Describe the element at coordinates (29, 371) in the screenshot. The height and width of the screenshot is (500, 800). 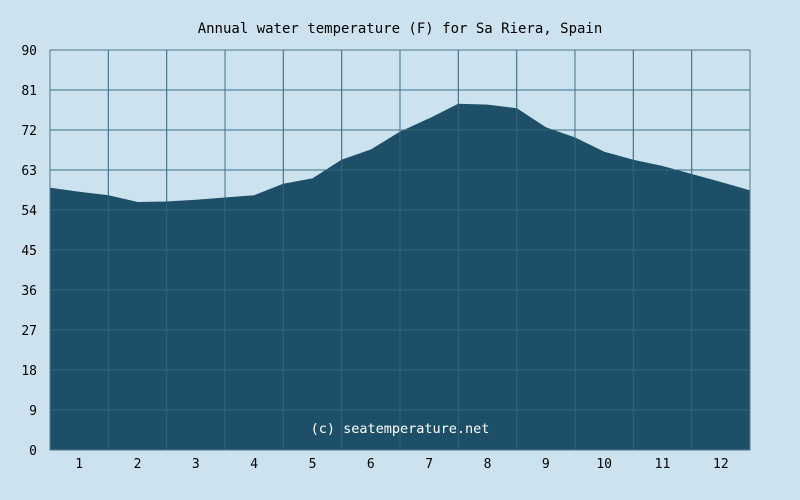
I see `y-tick-label: 18` at that location.